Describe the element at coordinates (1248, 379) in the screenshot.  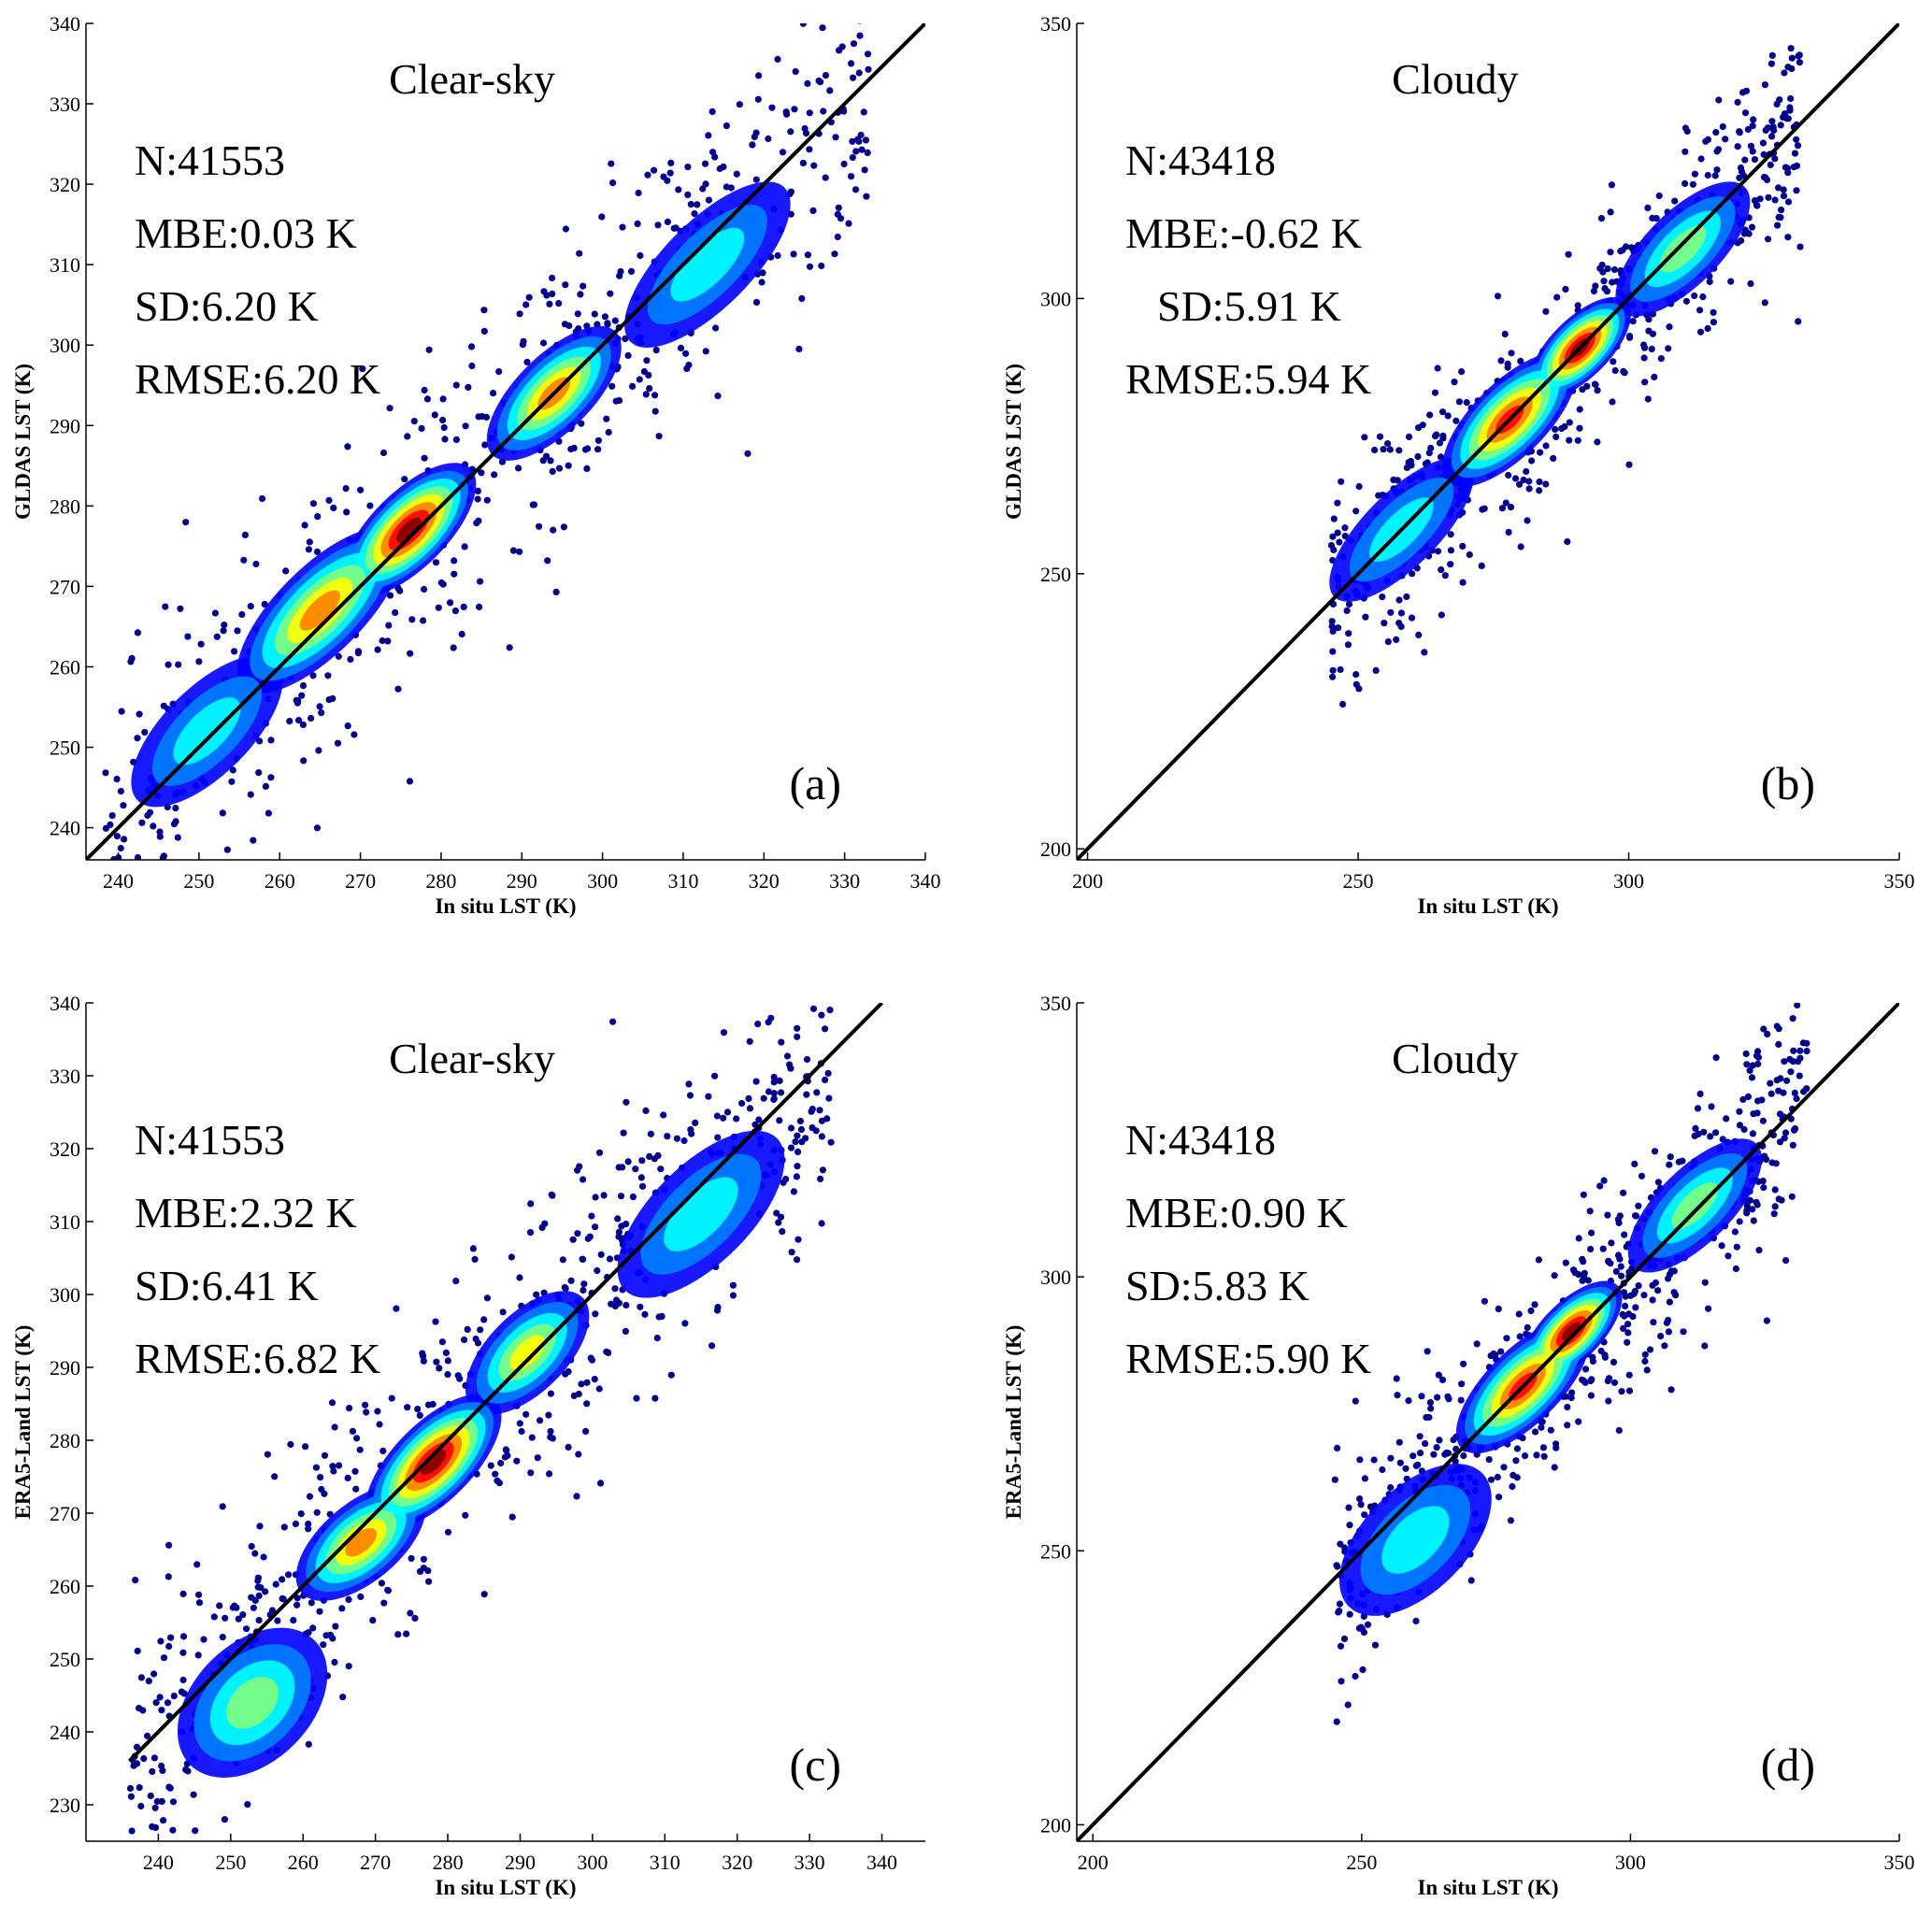
I see `stat-line: RMSE:5.94 K` at that location.